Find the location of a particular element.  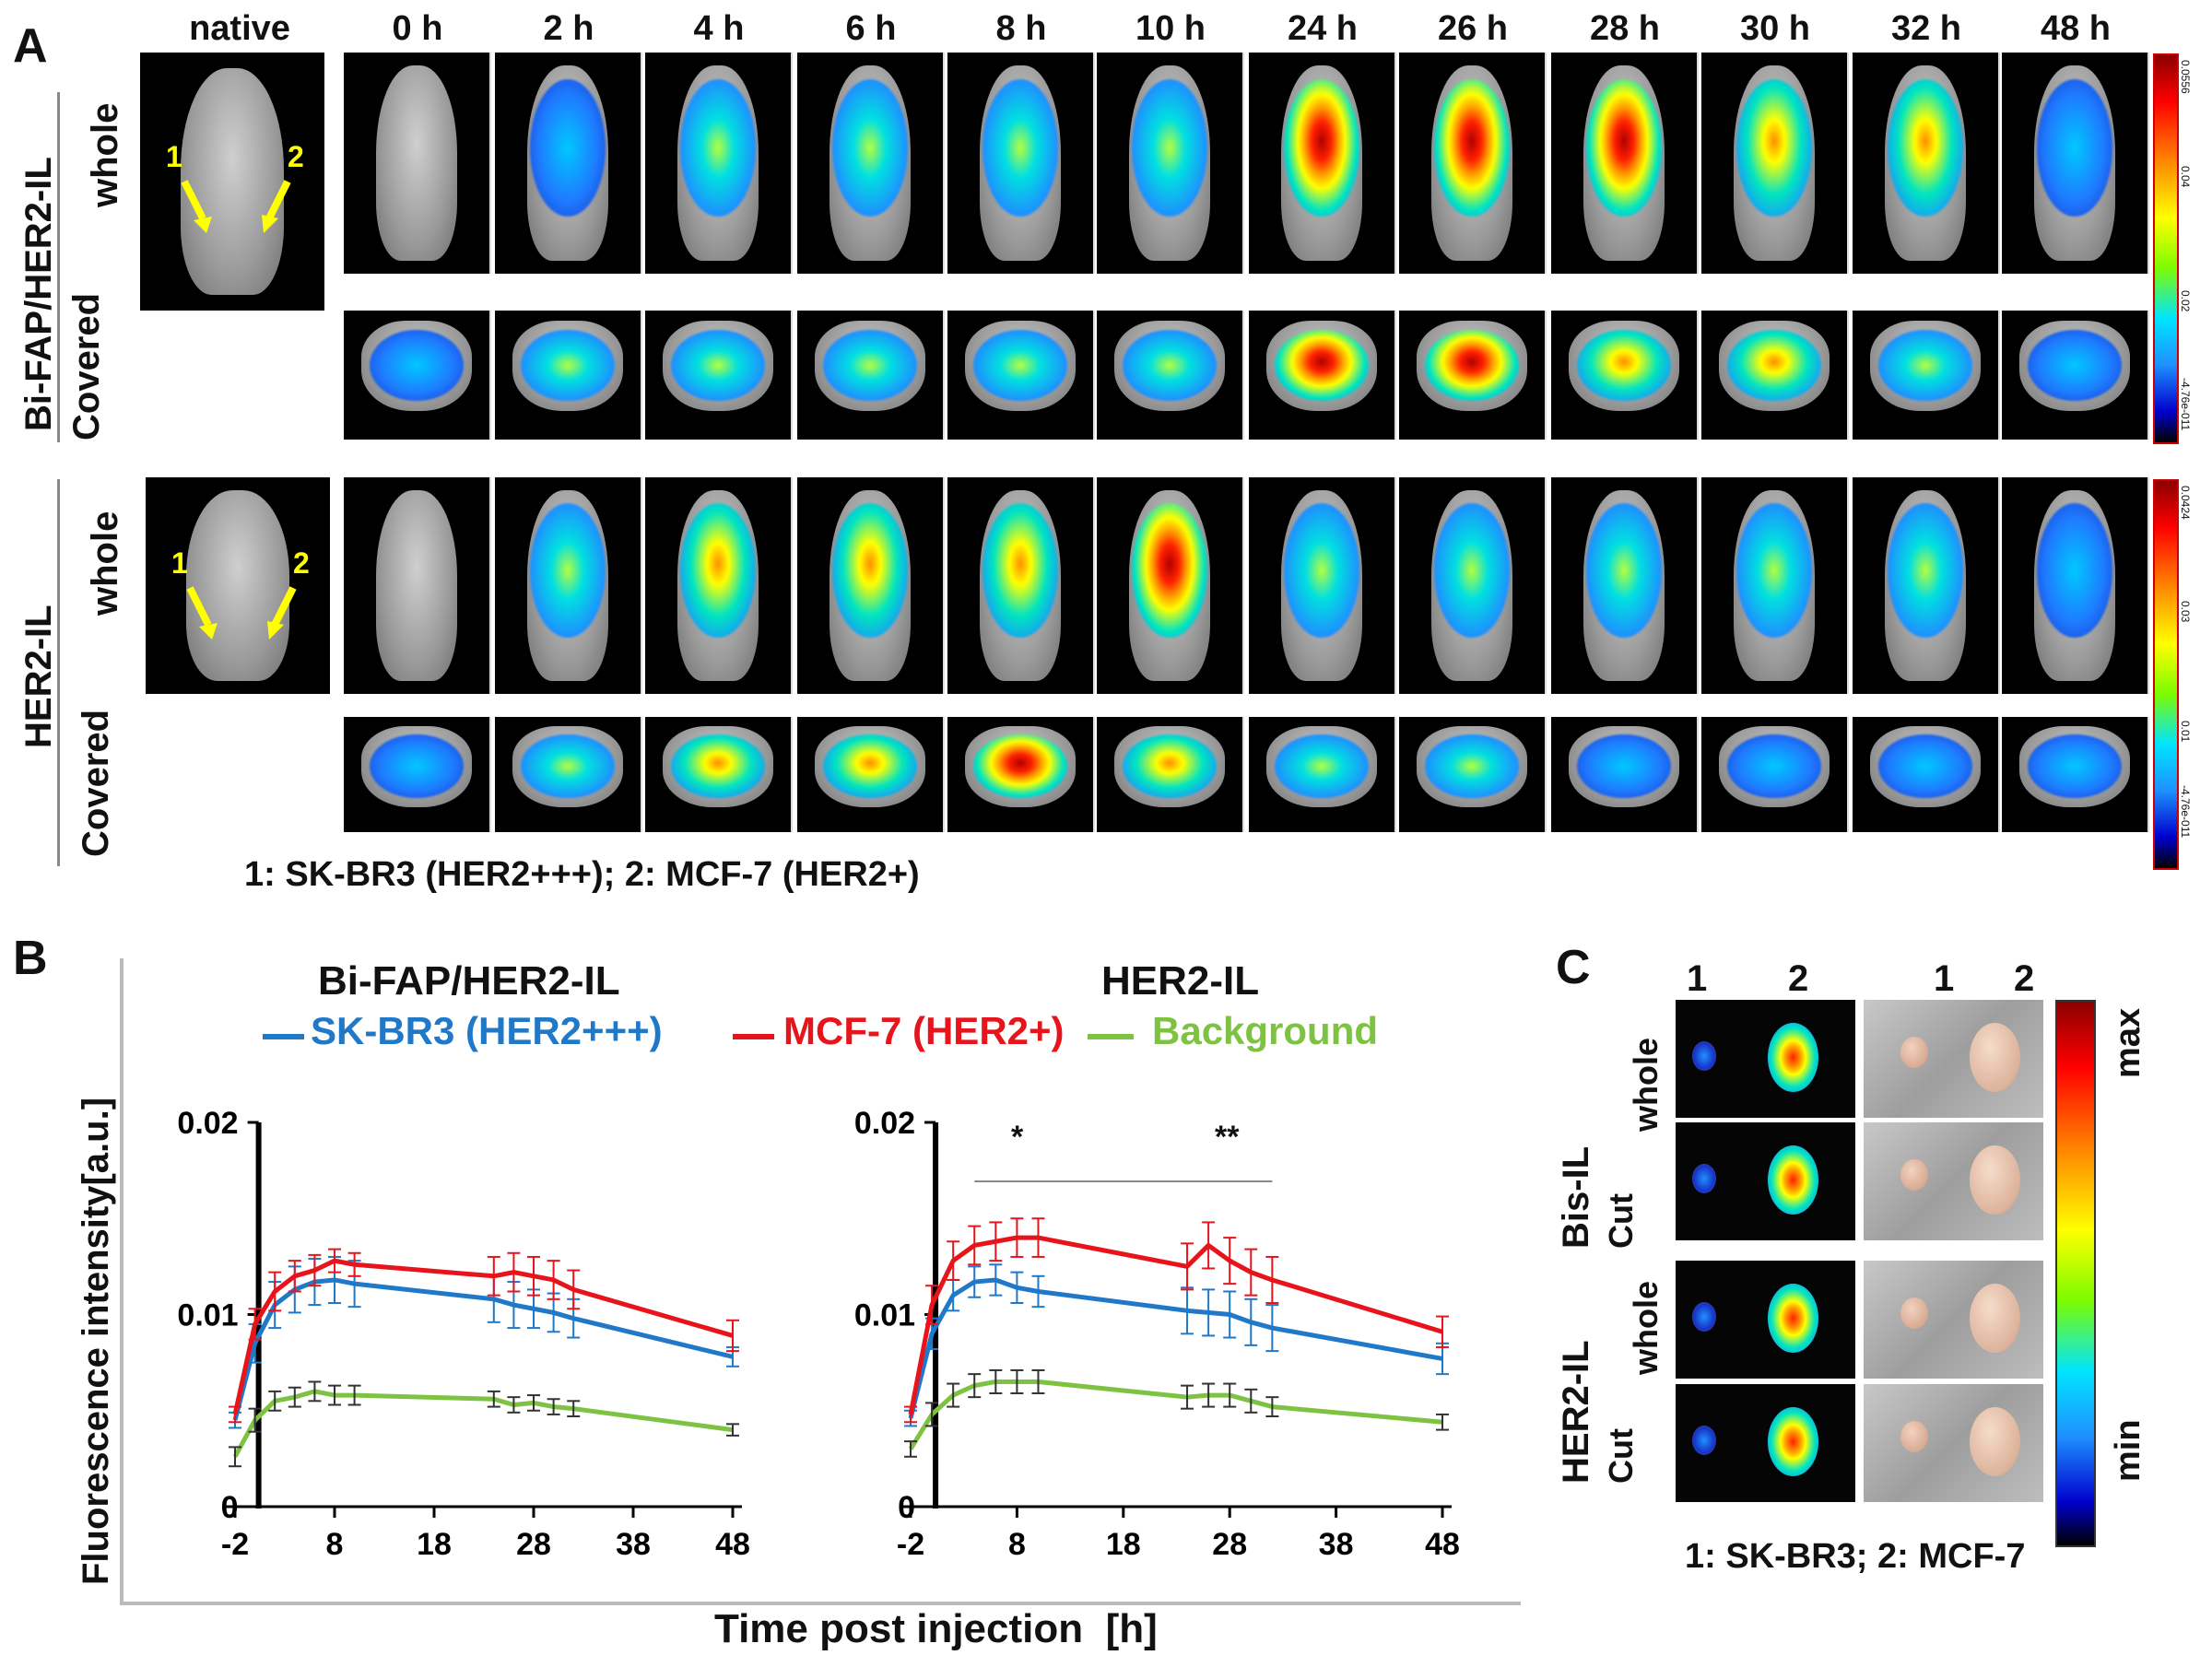

y-tick-label: 0.01 is located at coordinates (884, 1315).